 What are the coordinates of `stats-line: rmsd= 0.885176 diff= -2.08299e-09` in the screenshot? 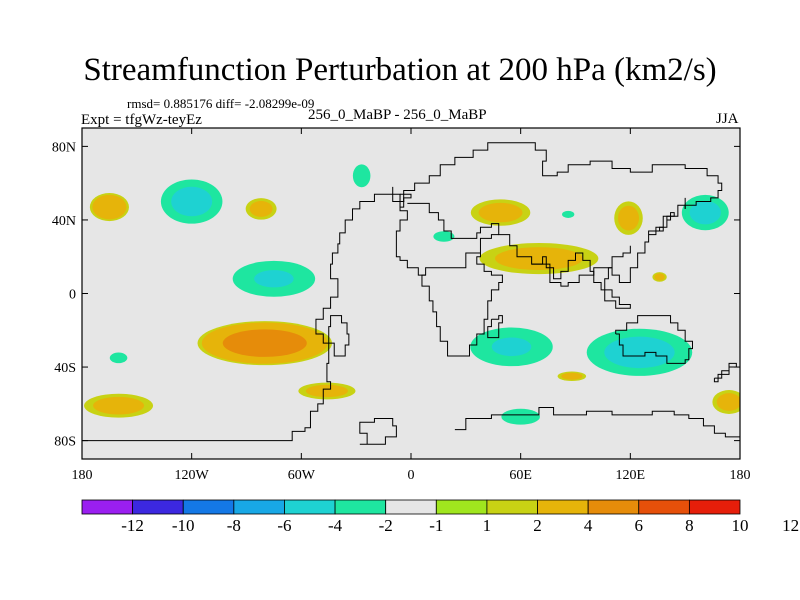 It's located at (221, 103).